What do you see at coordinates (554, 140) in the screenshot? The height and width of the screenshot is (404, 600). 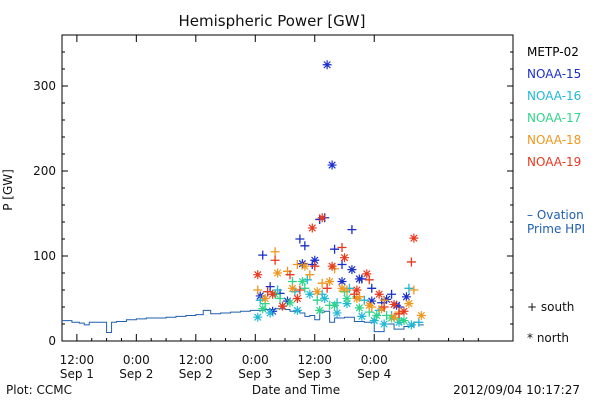 I see `legend-noaa-18: NOAA-18` at bounding box center [554, 140].